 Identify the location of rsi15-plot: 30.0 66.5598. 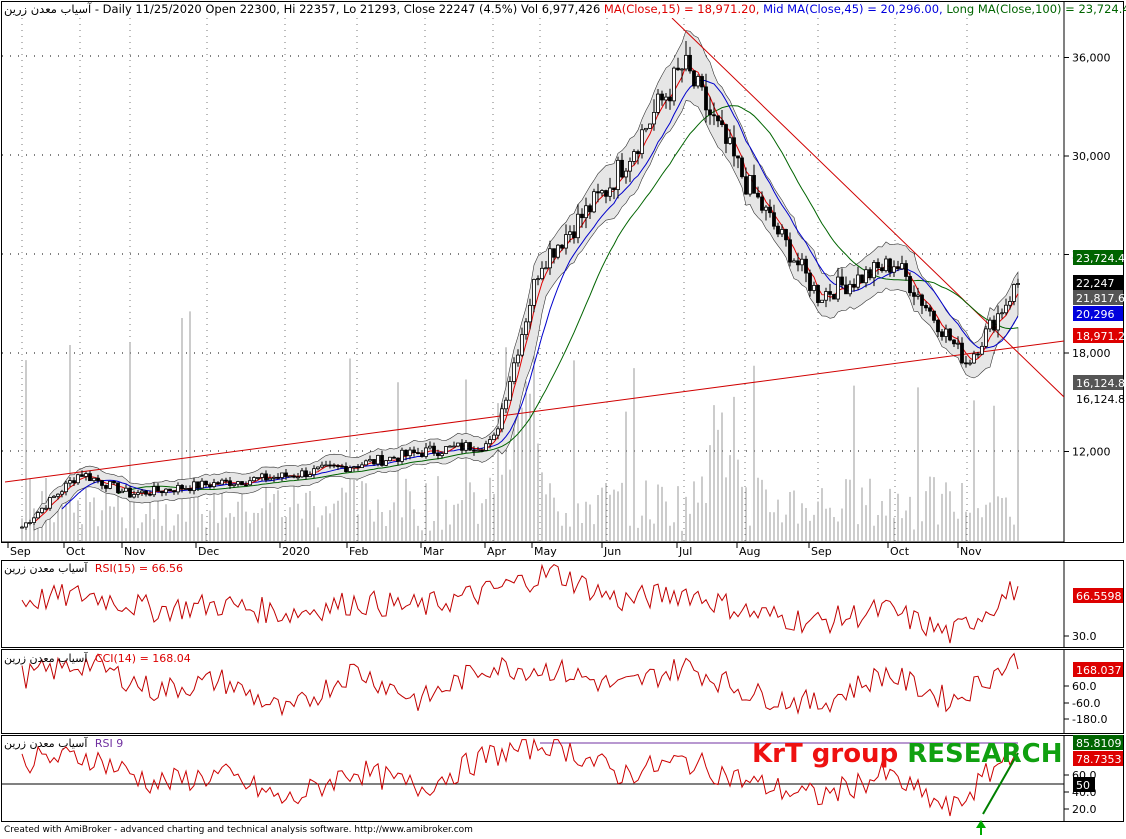
(572, 603).